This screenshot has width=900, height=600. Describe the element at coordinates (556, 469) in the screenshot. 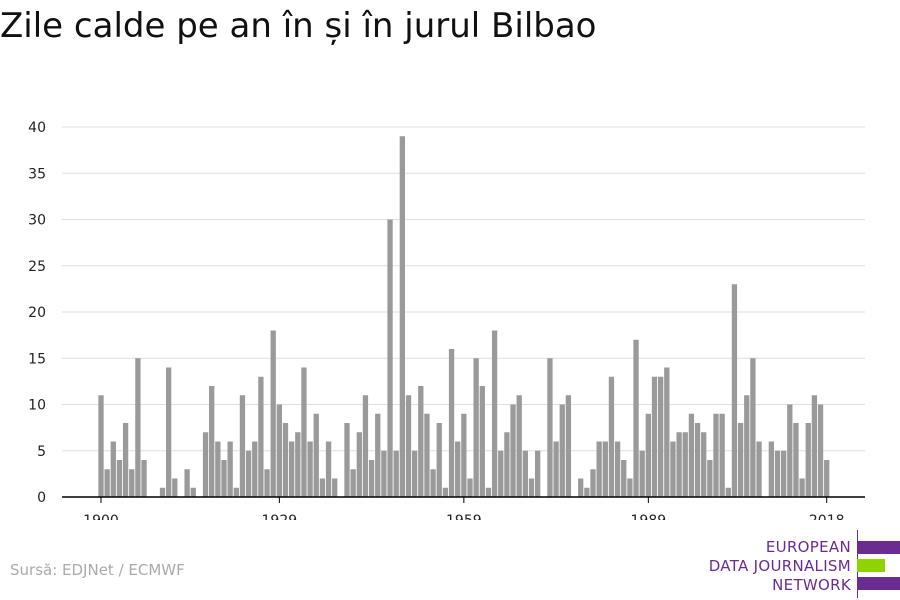

I see `bar-1974` at that location.